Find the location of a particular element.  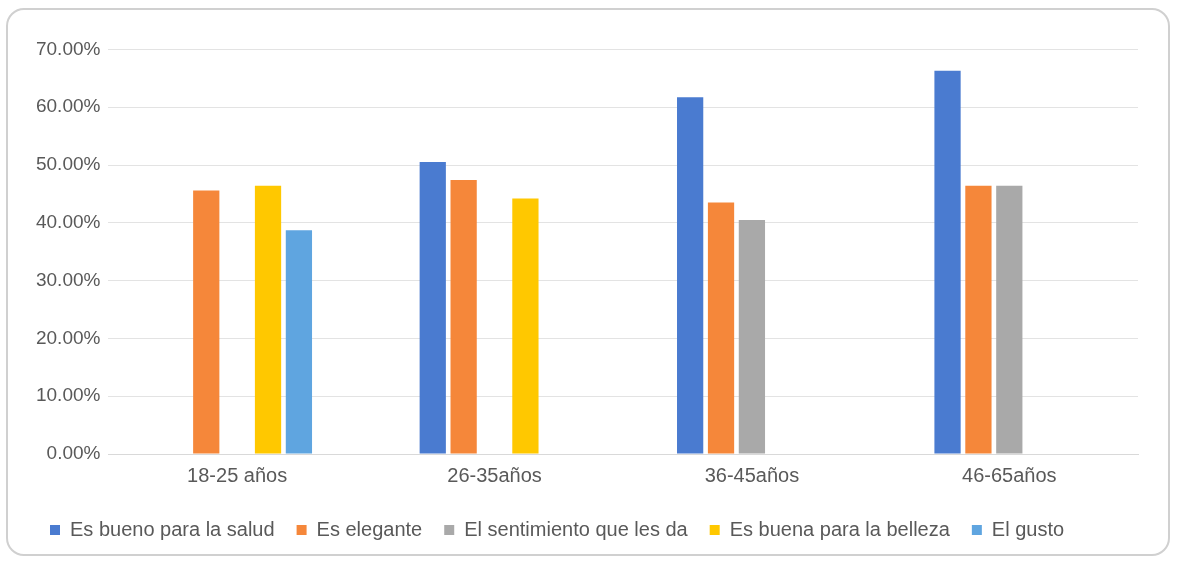

x-tick-label: 46-65años is located at coordinates (1009, 474).